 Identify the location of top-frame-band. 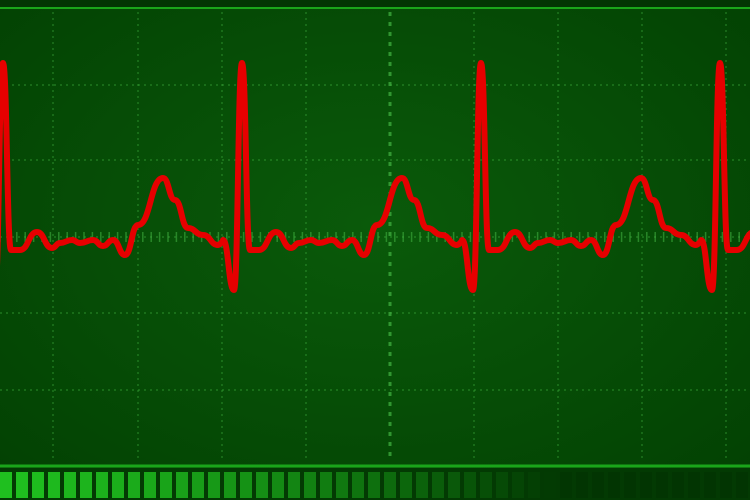
(375, 3).